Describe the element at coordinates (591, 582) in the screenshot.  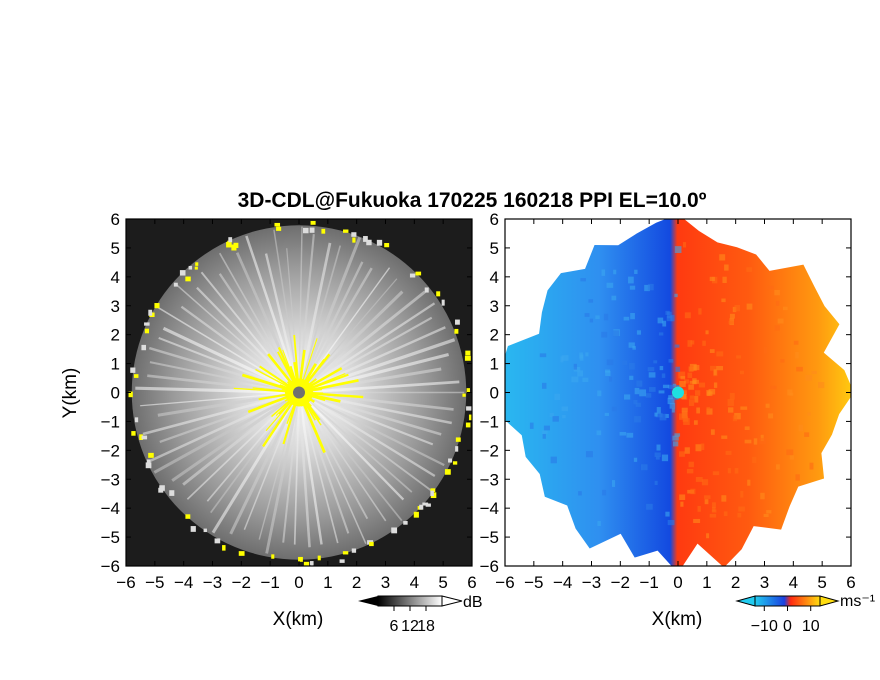
I see `x-tick-label: −3` at that location.